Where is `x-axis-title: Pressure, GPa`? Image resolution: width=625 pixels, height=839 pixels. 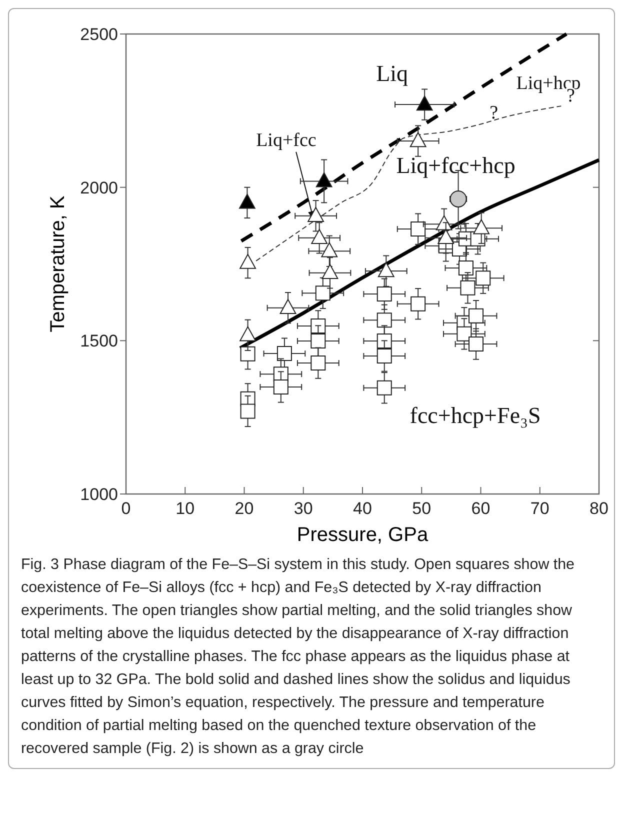 x-axis-title: Pressure, GPa is located at coordinates (362, 535).